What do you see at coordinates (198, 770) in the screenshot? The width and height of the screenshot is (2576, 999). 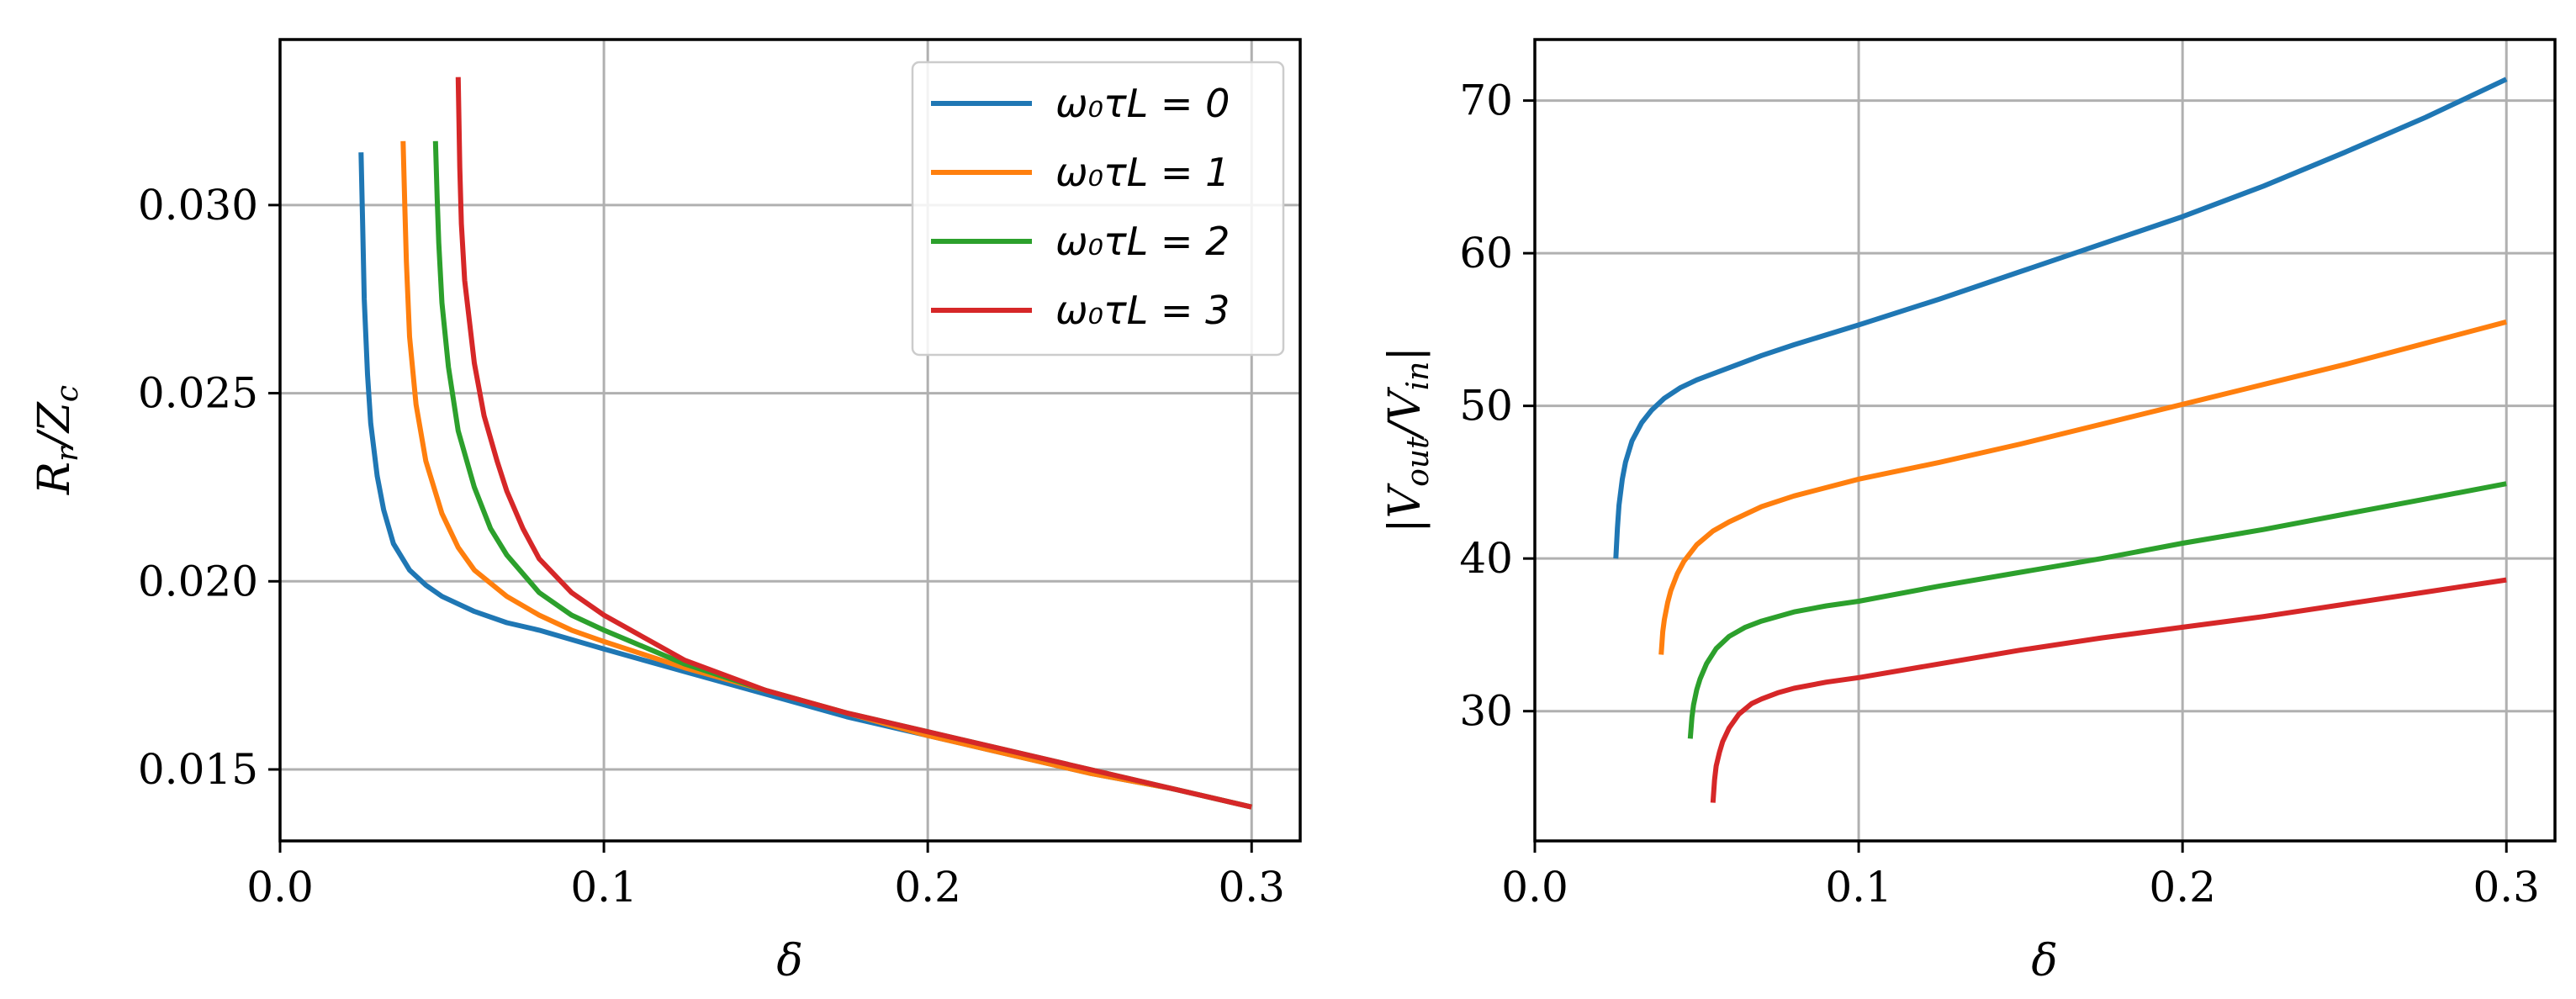 I see `y-tick-label: 0.015` at bounding box center [198, 770].